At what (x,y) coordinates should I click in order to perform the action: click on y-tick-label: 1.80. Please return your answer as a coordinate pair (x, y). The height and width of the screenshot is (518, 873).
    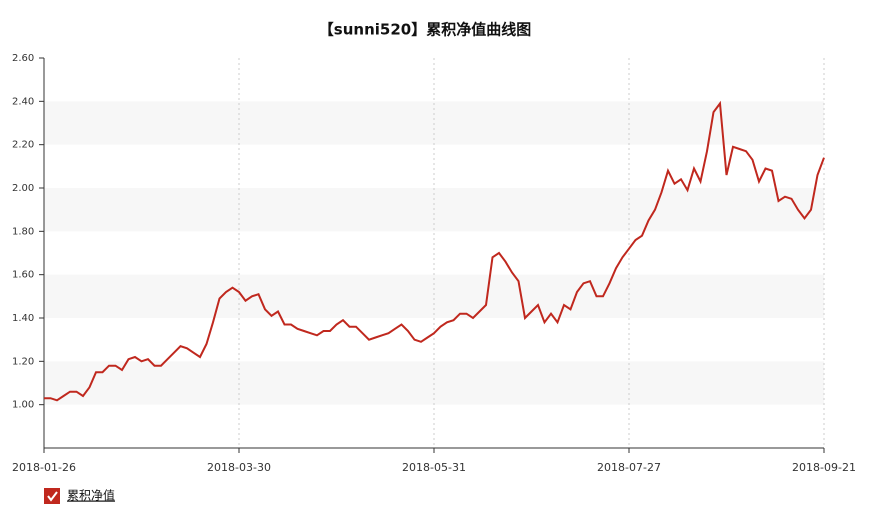
    Looking at the image, I should click on (23, 231).